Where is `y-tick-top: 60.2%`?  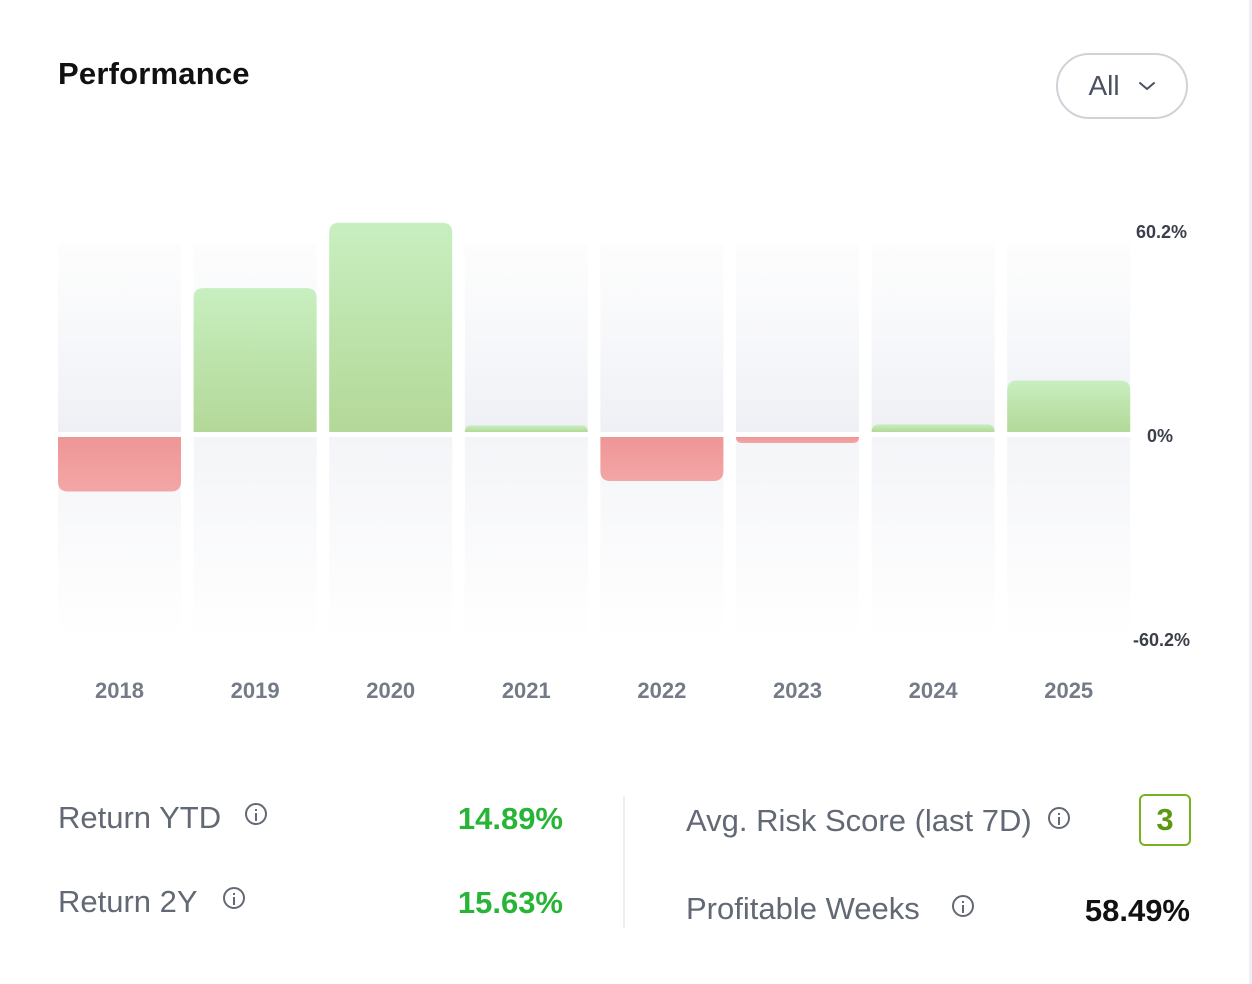
y-tick-top: 60.2% is located at coordinates (1161, 232).